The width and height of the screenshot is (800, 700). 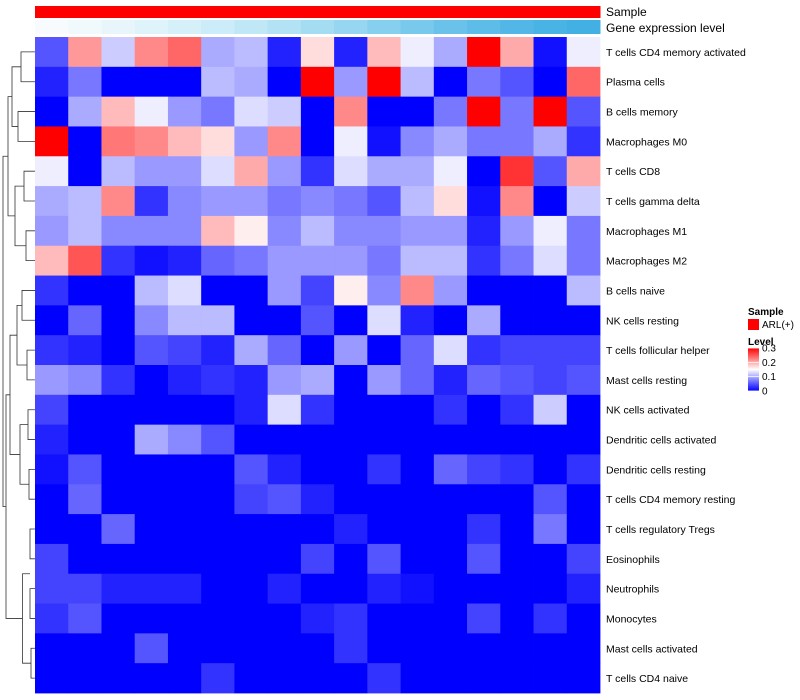 I want to click on legend-tick-label: 0.1, so click(x=769, y=377).